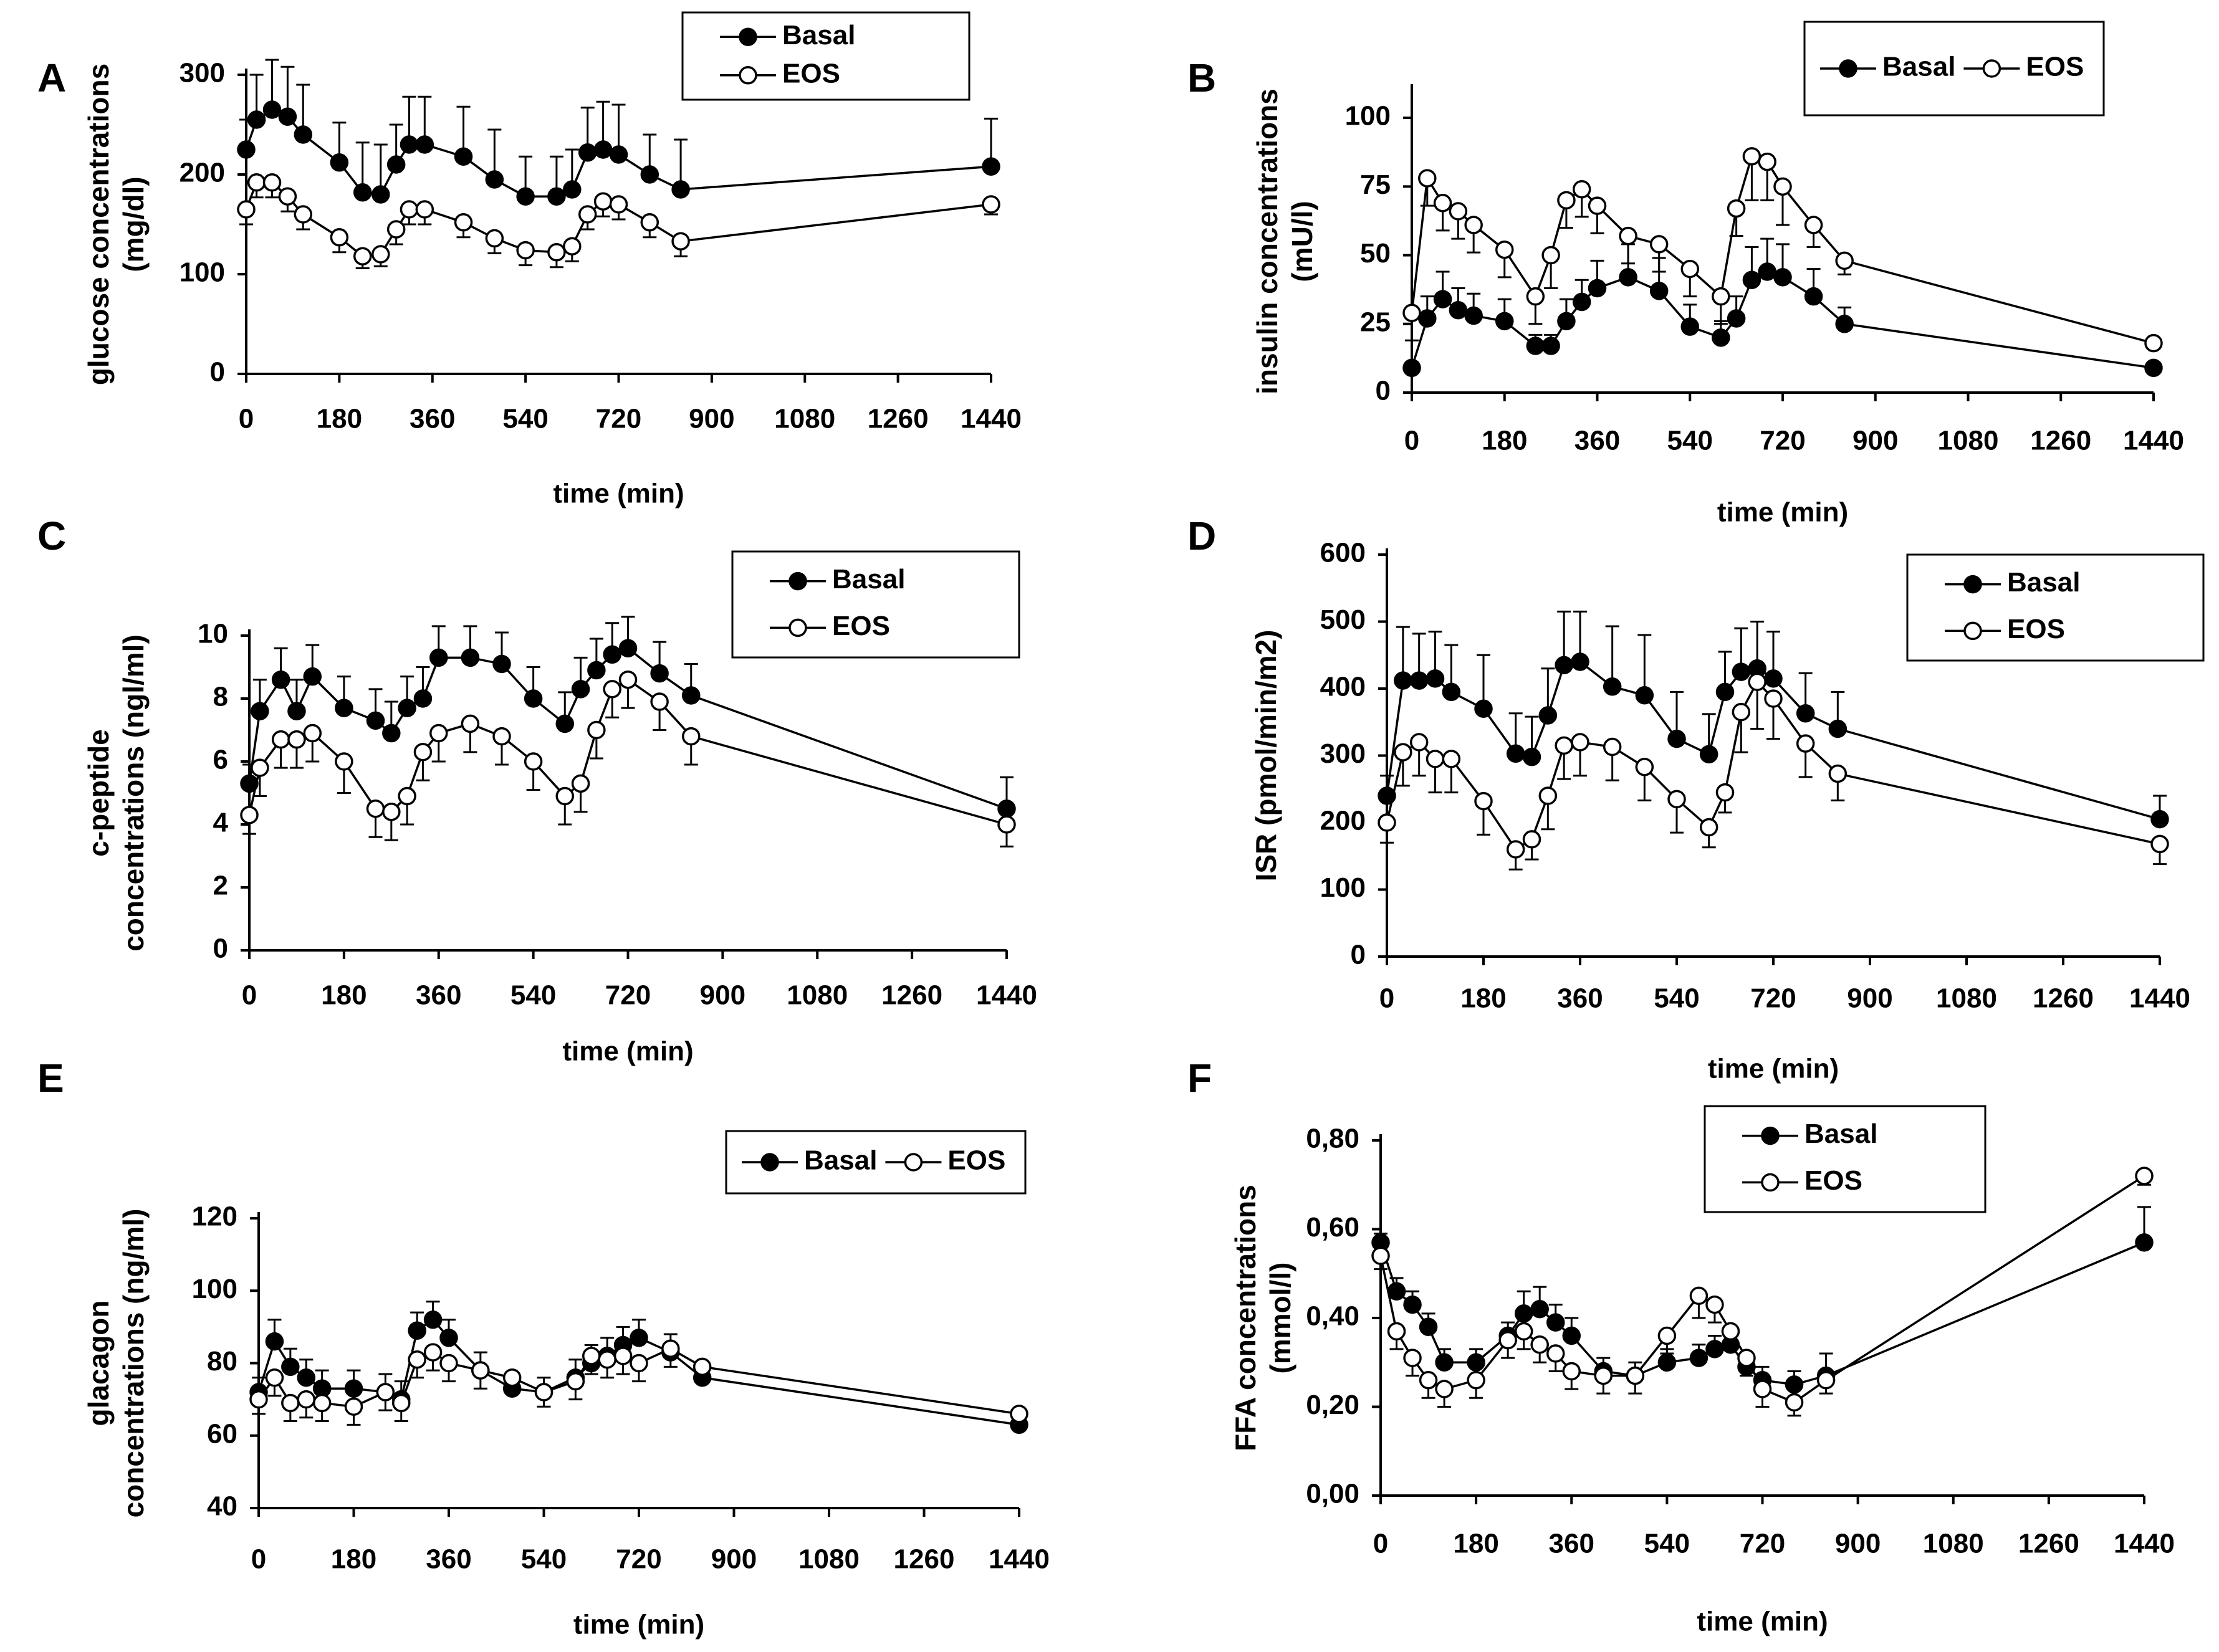 The height and width of the screenshot is (1652, 2219). I want to click on y-tick-label: 100, so click(202, 272).